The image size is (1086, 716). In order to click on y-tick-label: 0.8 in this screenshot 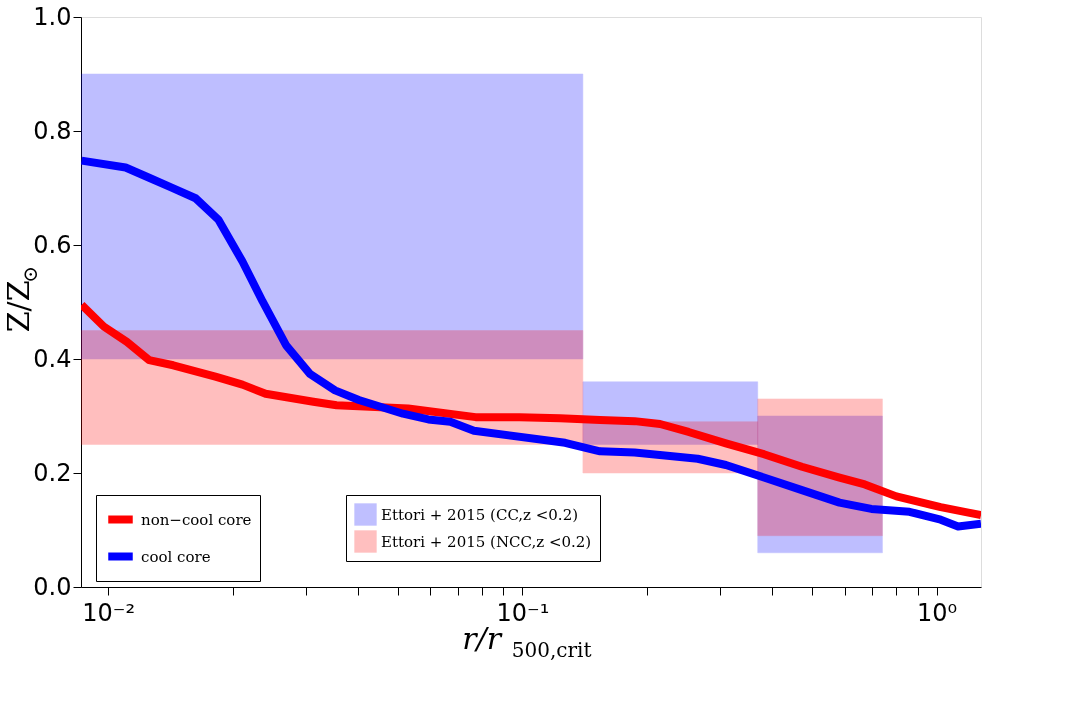, I will do `click(52, 130)`.